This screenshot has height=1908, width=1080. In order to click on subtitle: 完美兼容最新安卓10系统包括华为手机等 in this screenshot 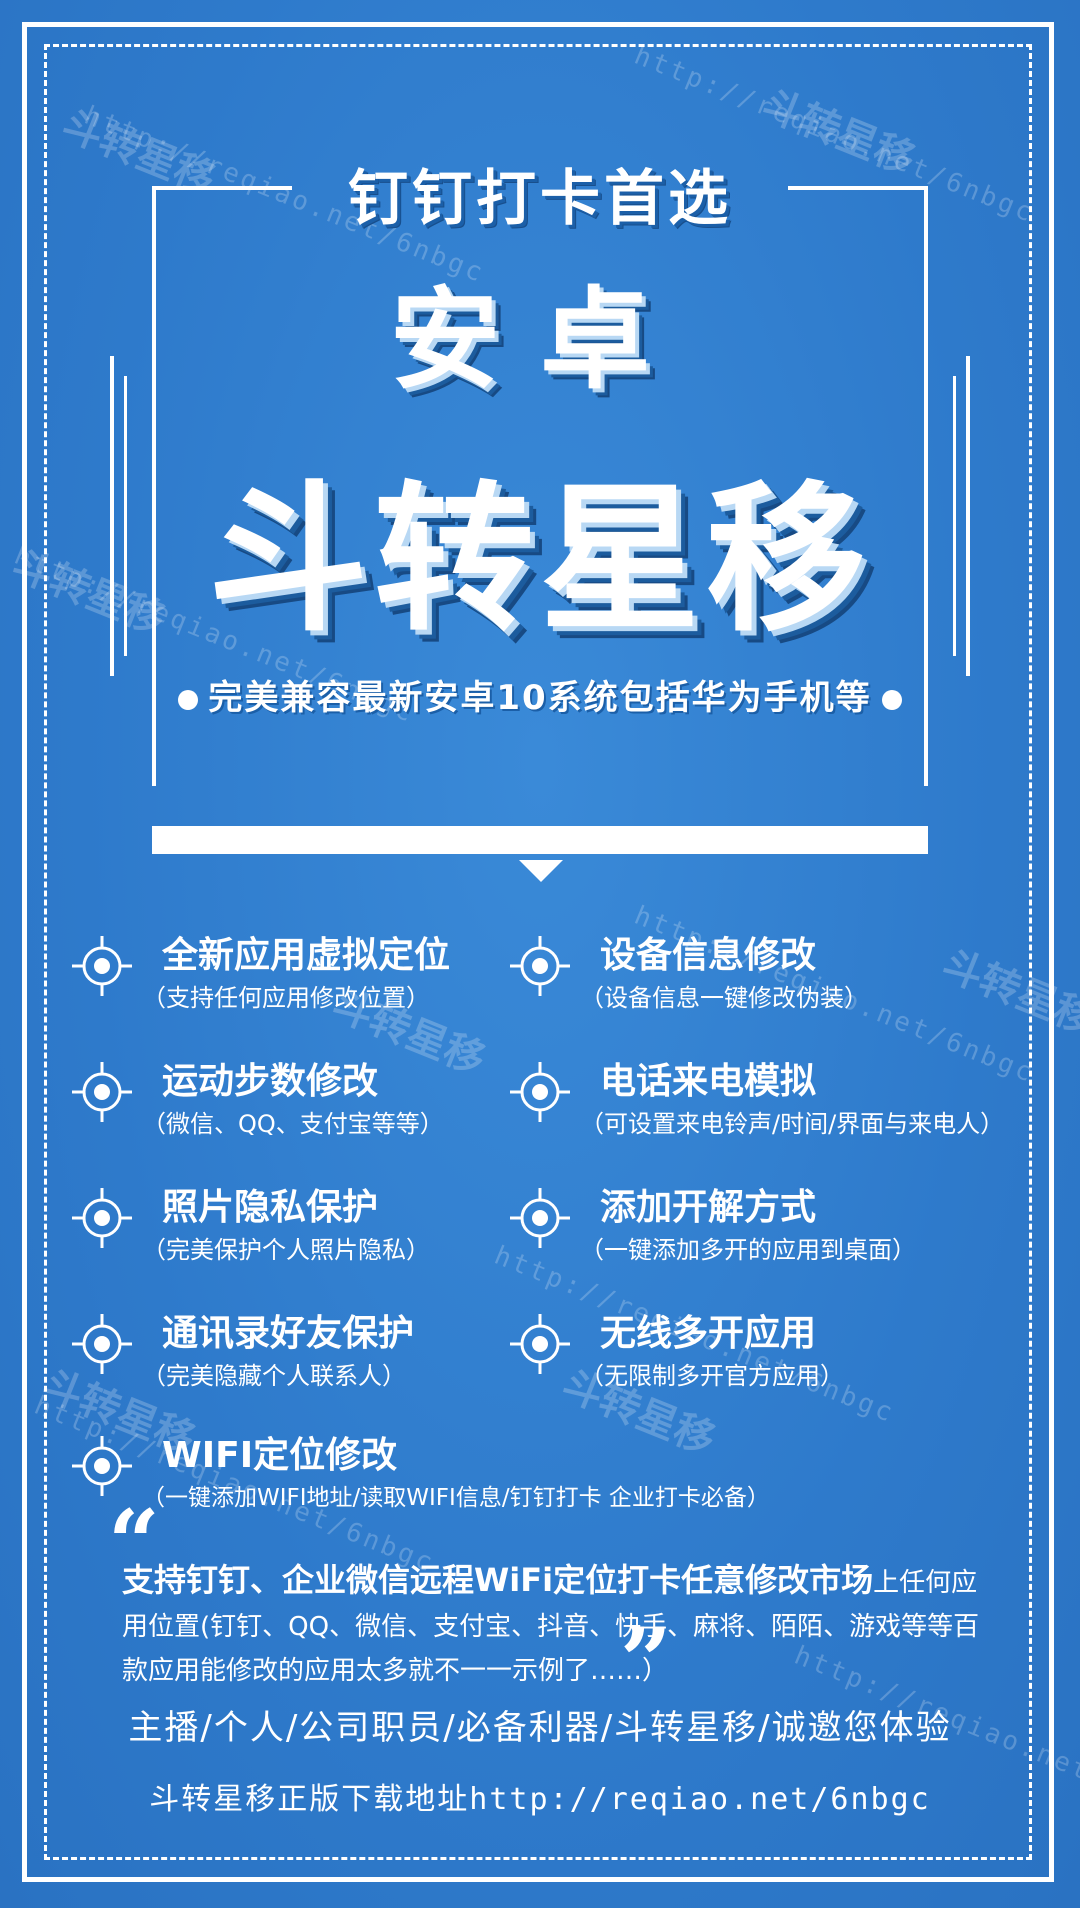, I will do `click(540, 694)`.